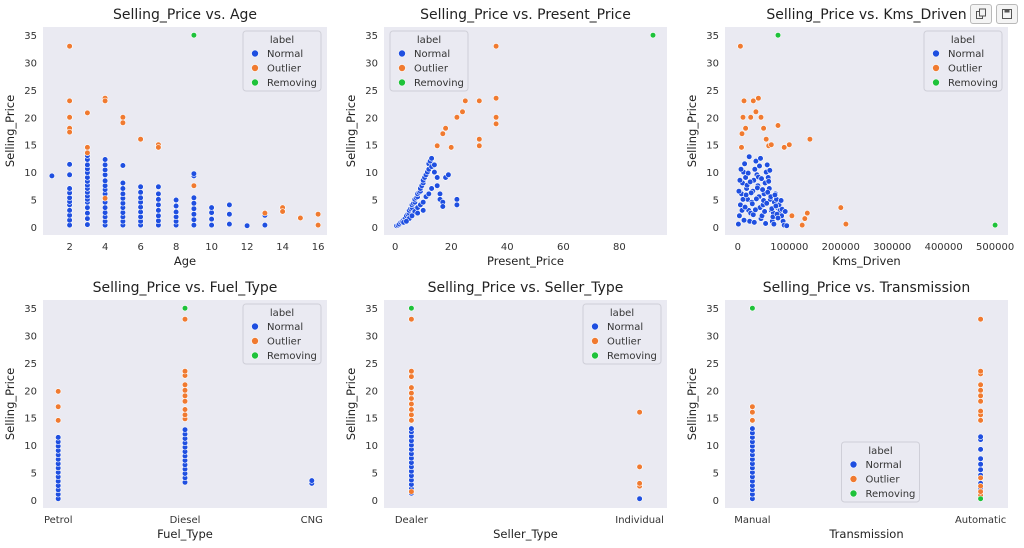 Image resolution: width=1024 pixels, height=548 pixels. I want to click on x-axis-label: Transmission, so click(865, 534).